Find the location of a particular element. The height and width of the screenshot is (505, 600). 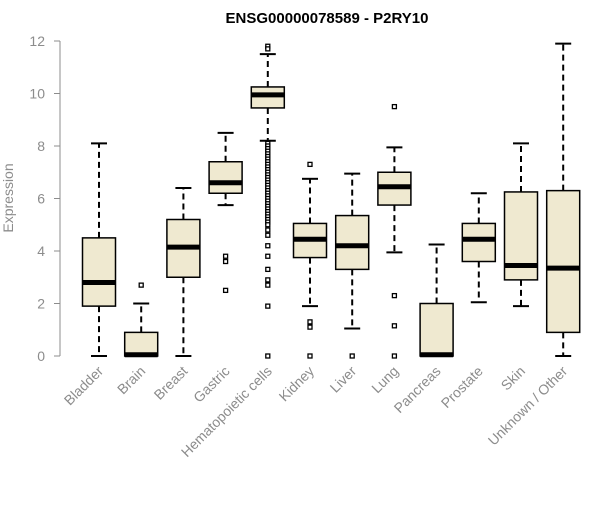

x-tick-label: Pancreas is located at coordinates (417, 389).